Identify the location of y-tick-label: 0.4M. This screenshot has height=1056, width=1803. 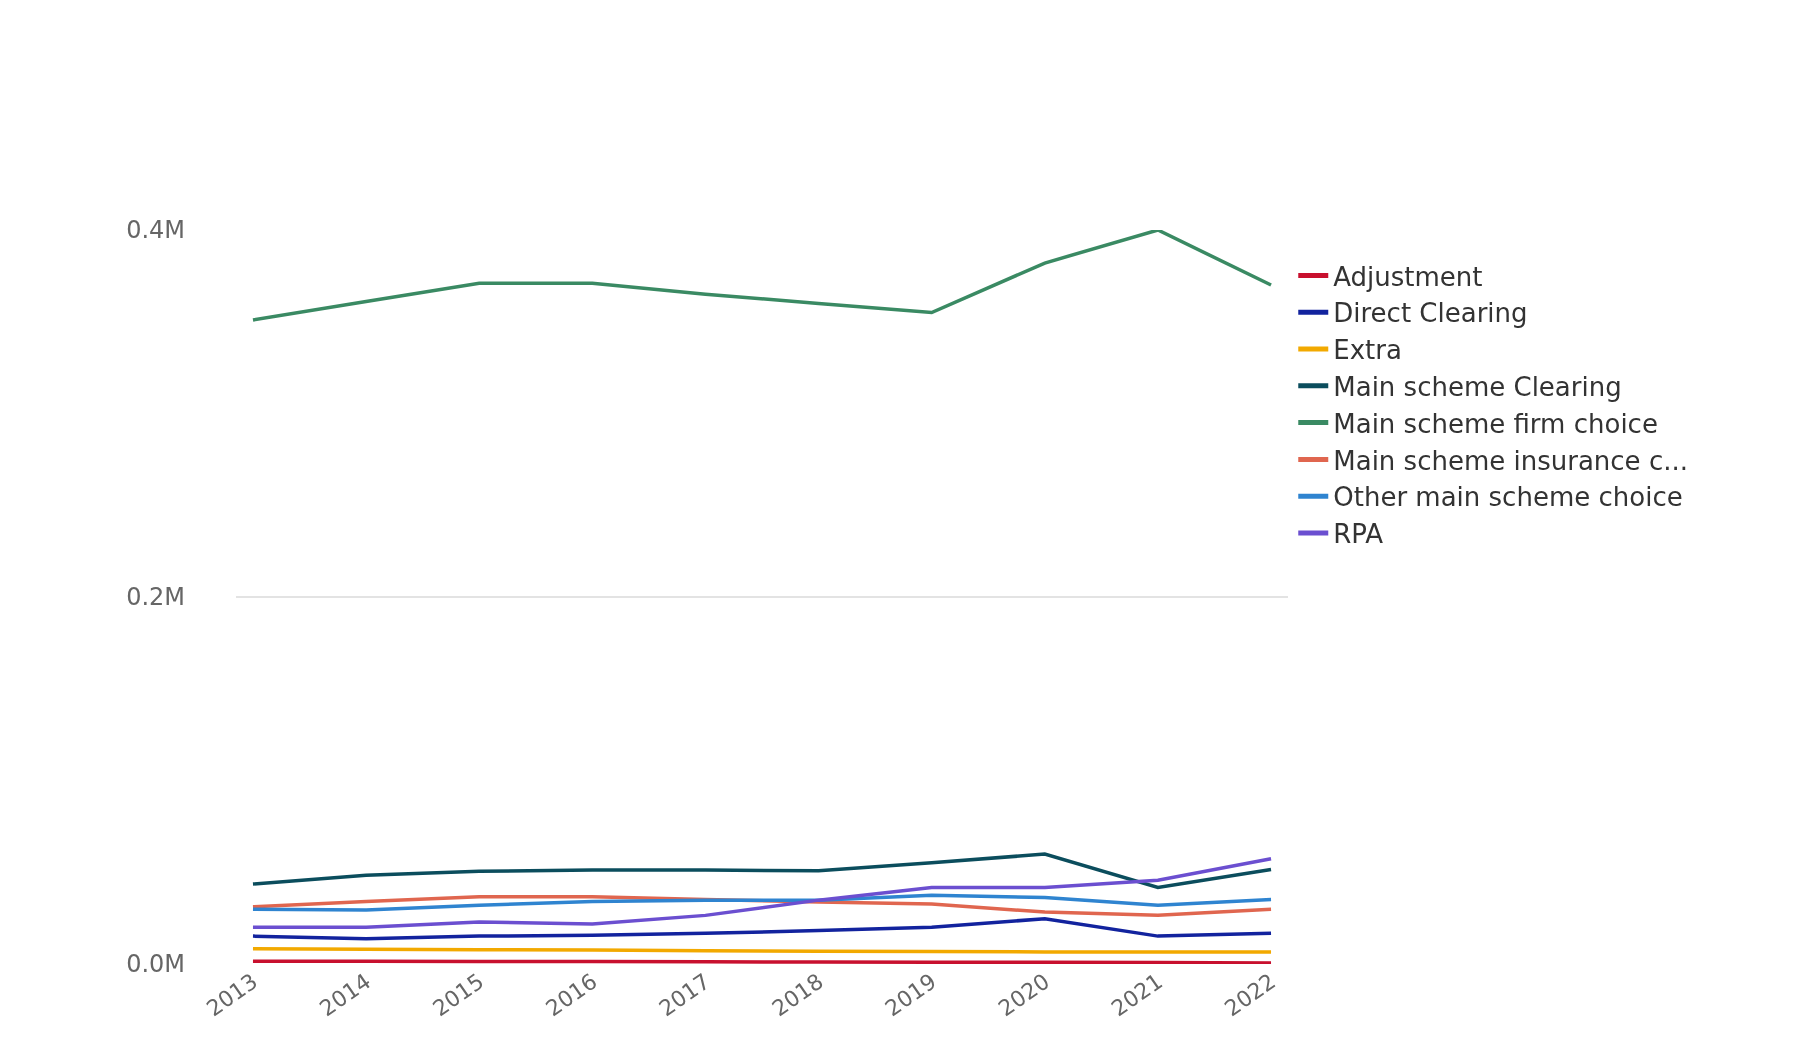
(155, 230).